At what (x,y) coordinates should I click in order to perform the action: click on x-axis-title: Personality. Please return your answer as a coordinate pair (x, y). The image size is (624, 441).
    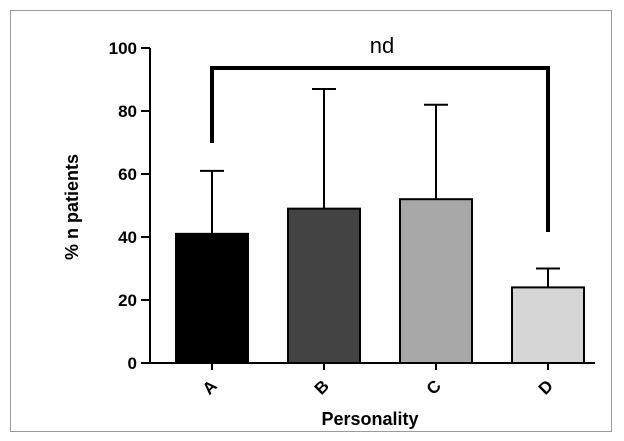
    Looking at the image, I should click on (369, 419).